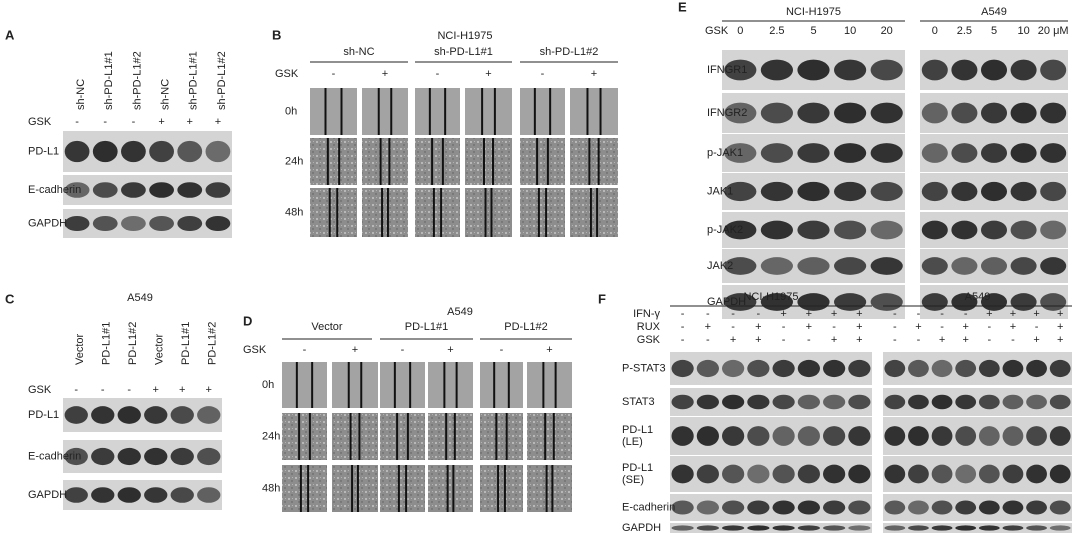 This screenshot has width=1080, height=533. I want to click on lane-label: Vector, so click(160, 349).